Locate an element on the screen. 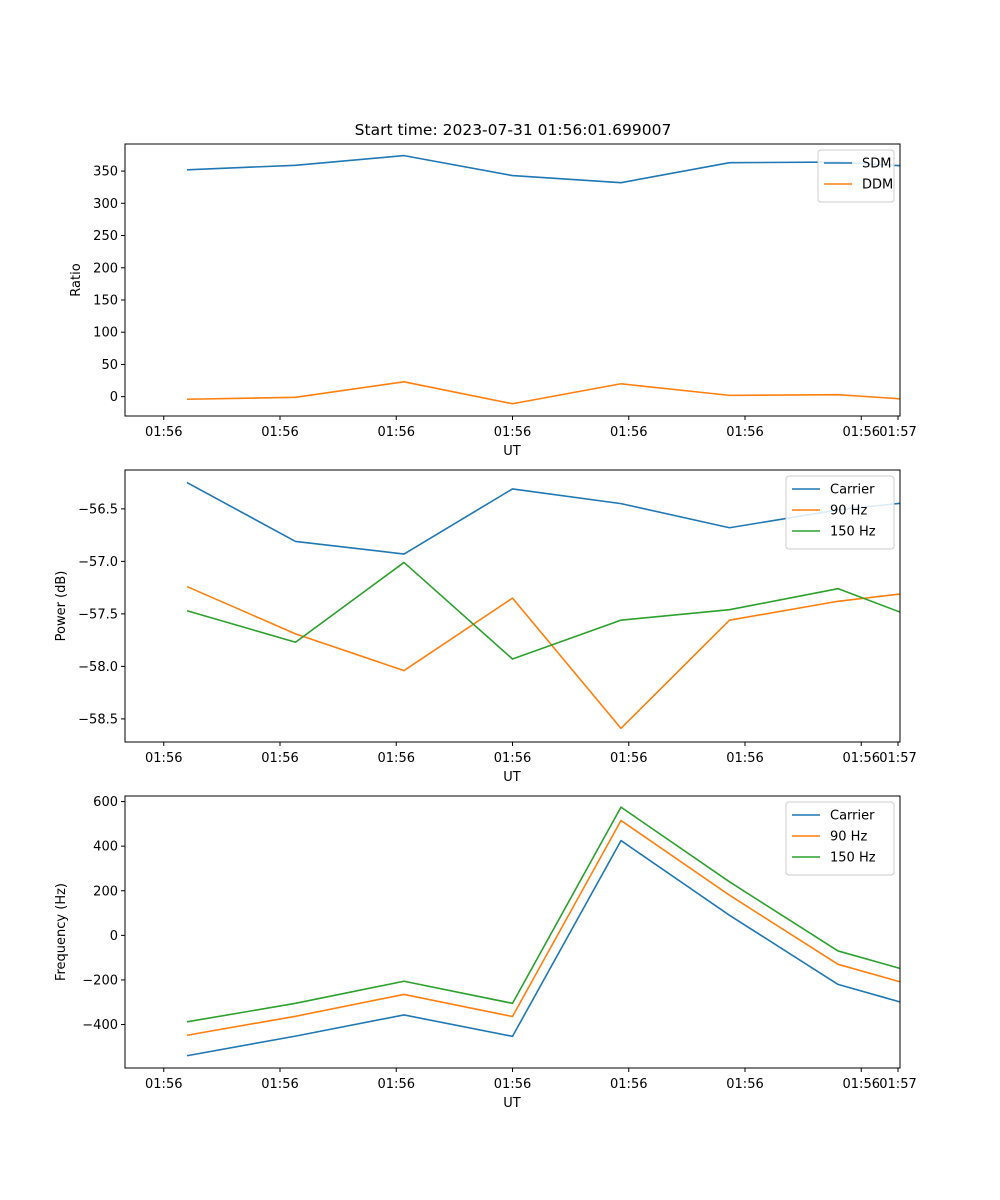 Image resolution: width=1000 pixels, height=1200 pixels. legend-label: DDM is located at coordinates (877, 185).